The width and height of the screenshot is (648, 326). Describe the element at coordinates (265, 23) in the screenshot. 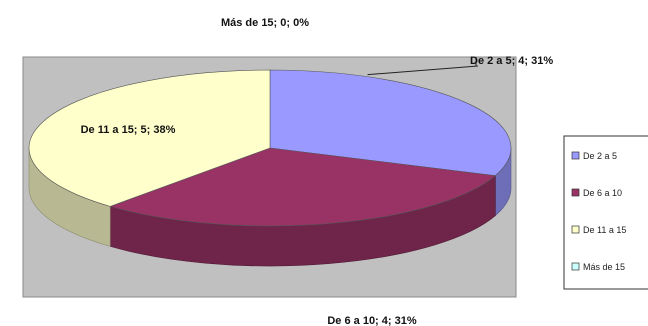

I see `data-label-mas-de-15: Más de 15; 0; 0%` at that location.